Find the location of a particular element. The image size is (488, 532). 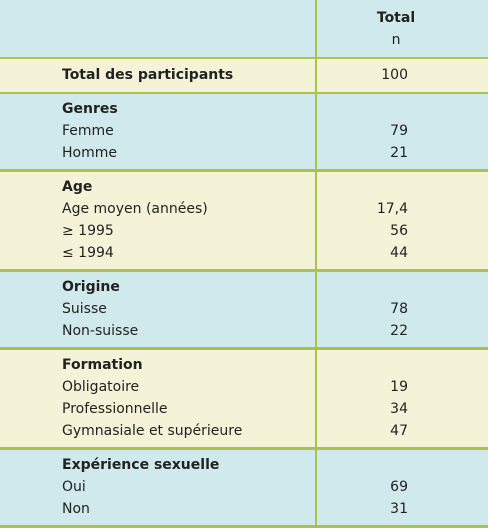

row-value: 34 is located at coordinates (399, 409).